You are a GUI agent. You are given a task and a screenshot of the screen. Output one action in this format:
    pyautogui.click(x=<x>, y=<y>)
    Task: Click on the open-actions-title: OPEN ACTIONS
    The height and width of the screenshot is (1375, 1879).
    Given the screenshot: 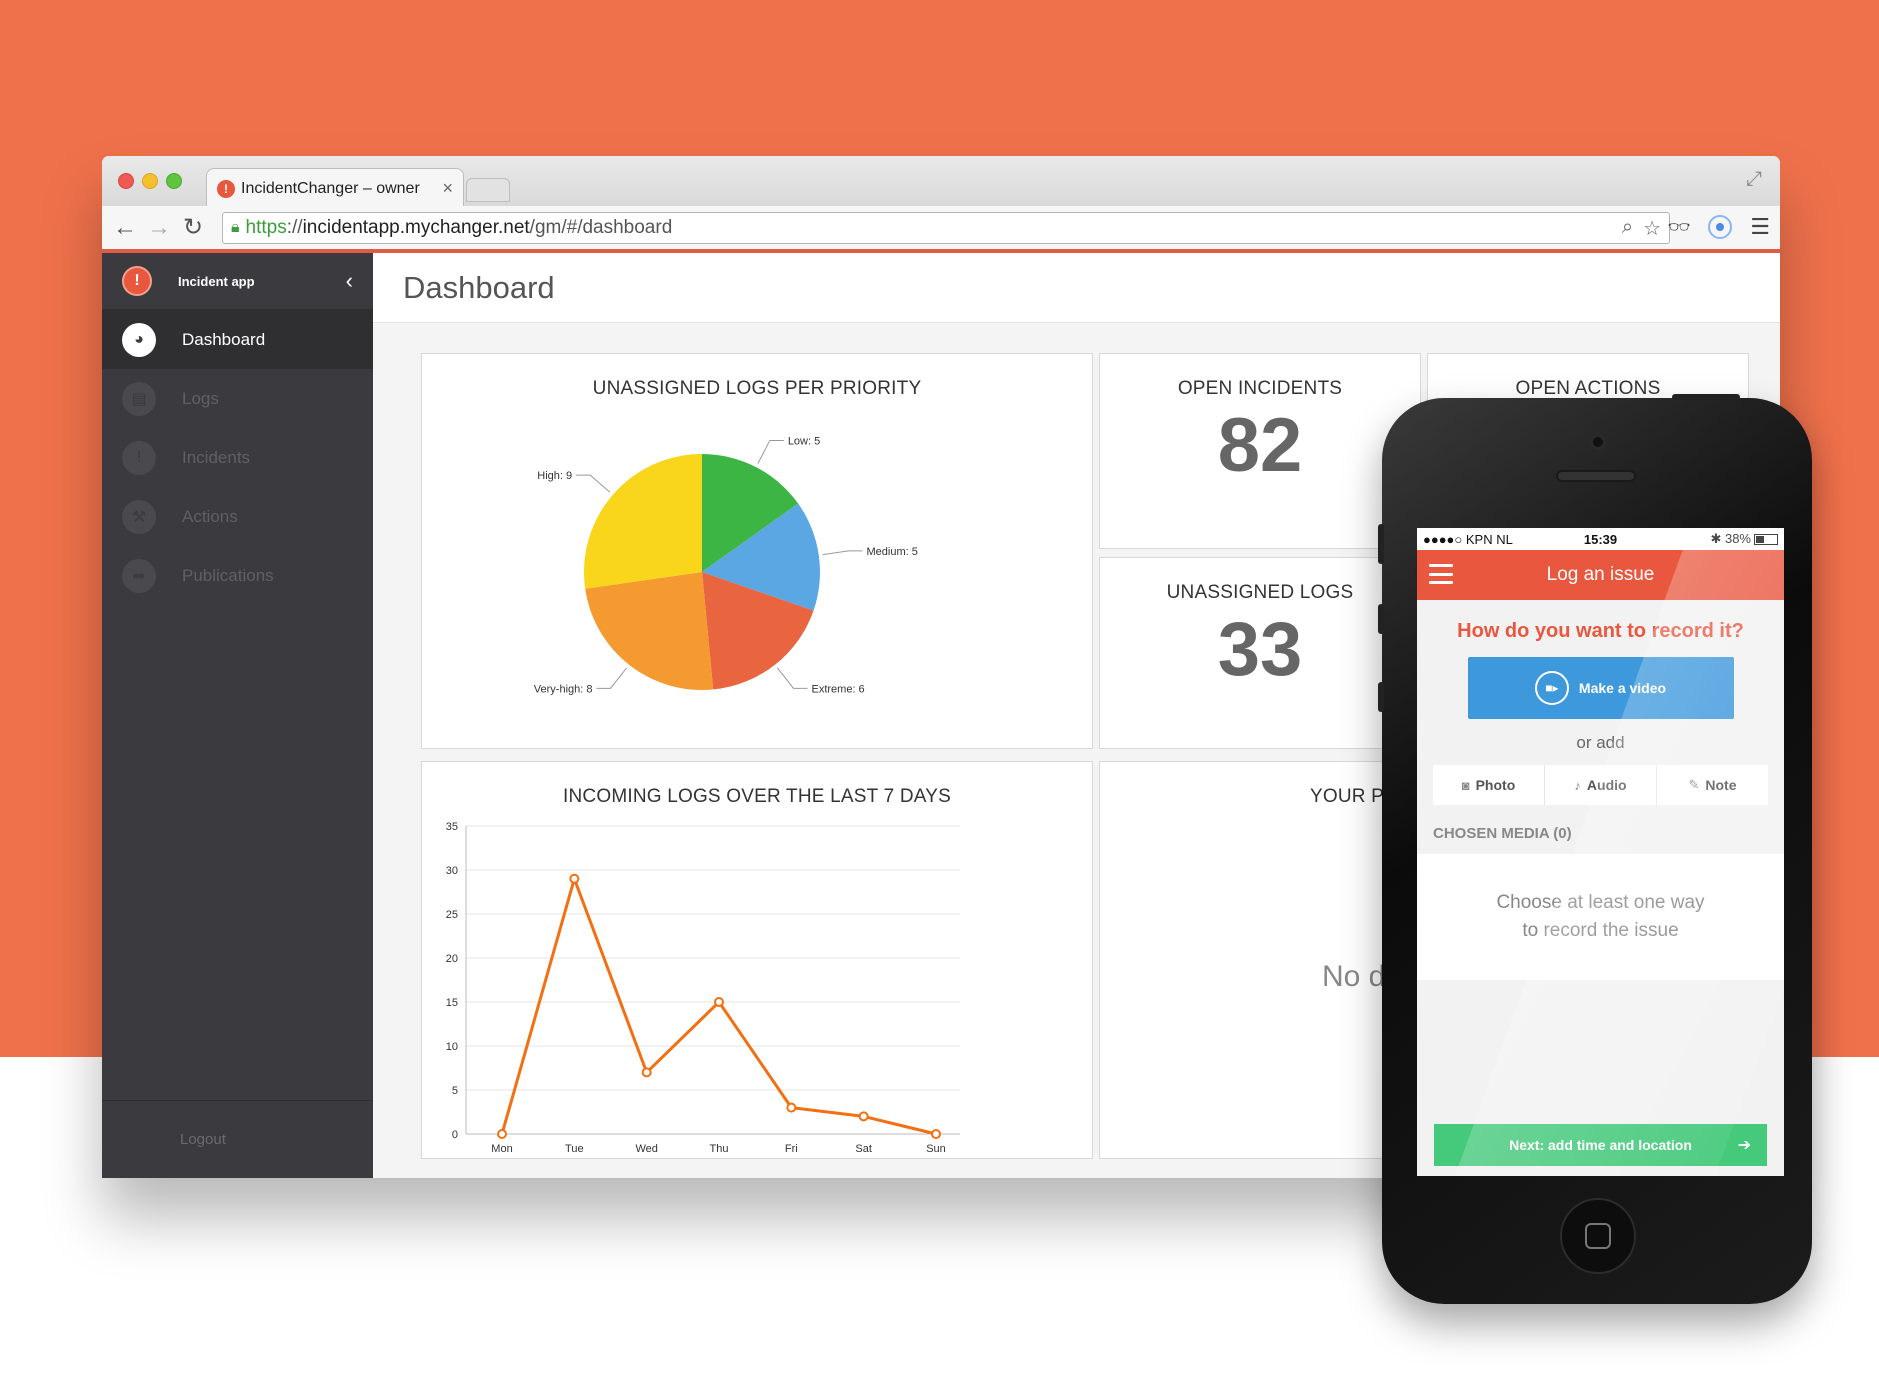 What is the action you would take?
    pyautogui.click(x=1588, y=388)
    